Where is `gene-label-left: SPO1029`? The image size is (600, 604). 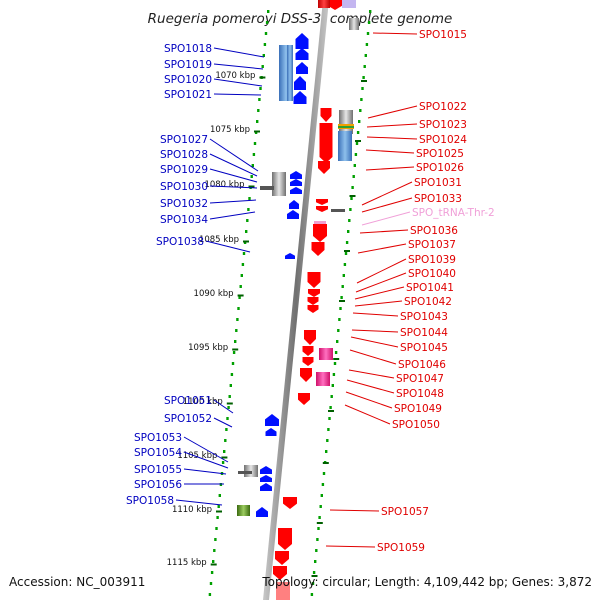 gene-label-left: SPO1029 is located at coordinates (184, 170).